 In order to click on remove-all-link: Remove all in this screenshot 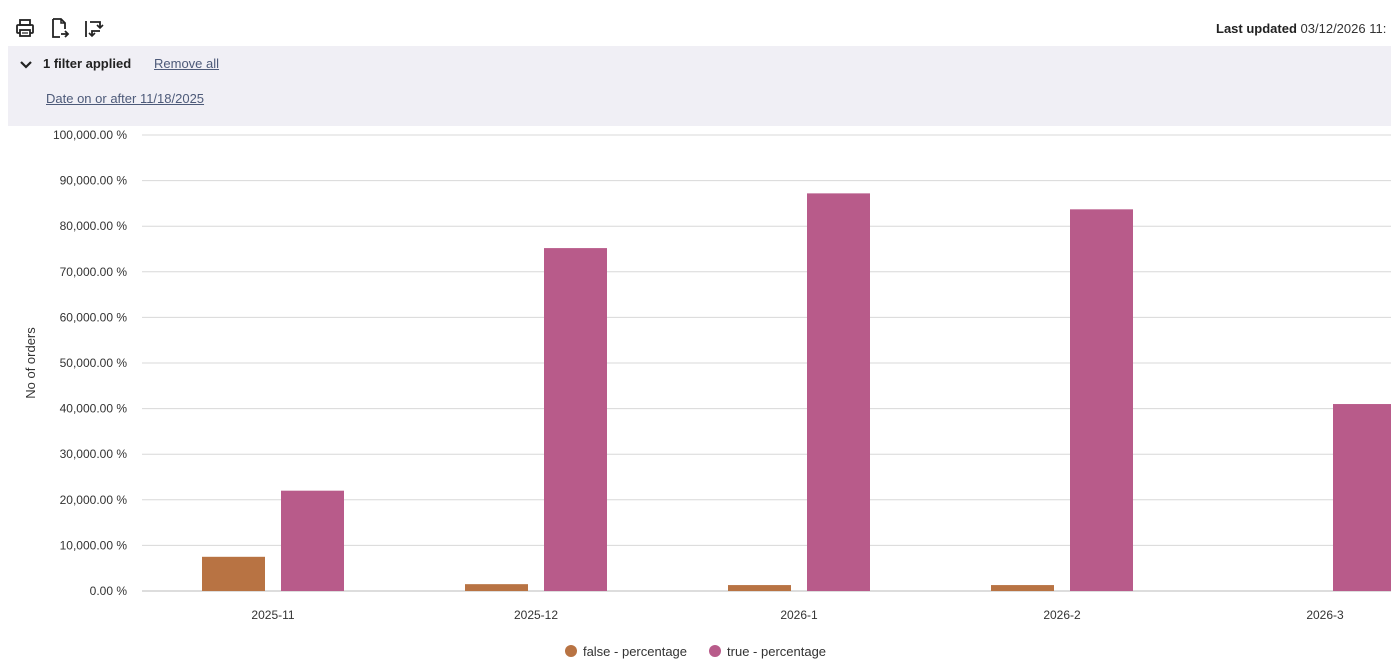, I will do `click(187, 63)`.